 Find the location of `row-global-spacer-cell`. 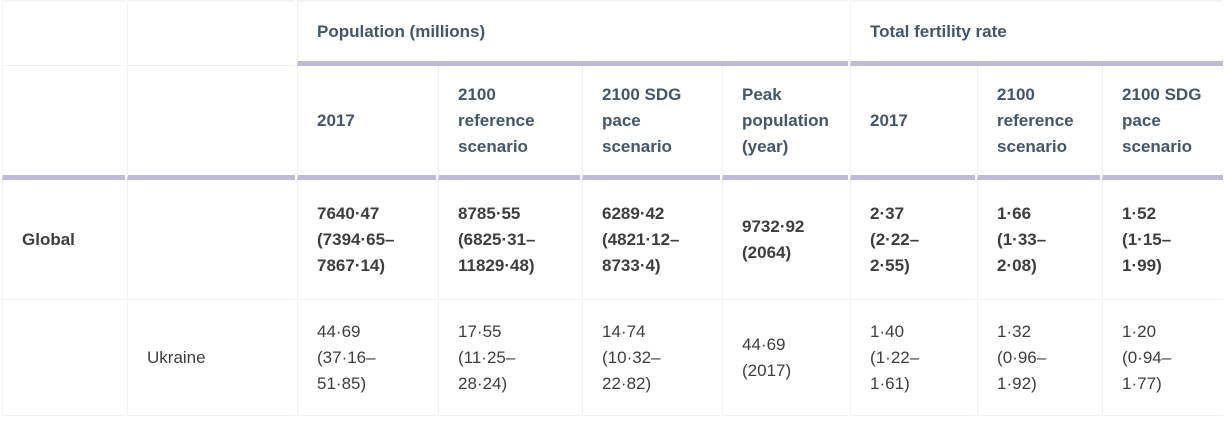

row-global-spacer-cell is located at coordinates (211, 240).